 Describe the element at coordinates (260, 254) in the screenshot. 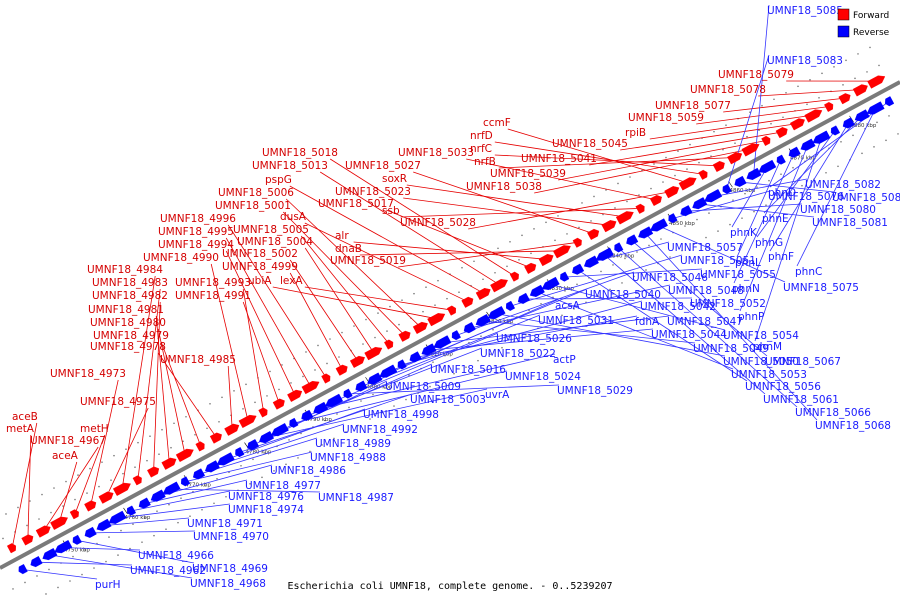

I see `gene-label-UMNF18_5002: UMNF18_5002` at that location.